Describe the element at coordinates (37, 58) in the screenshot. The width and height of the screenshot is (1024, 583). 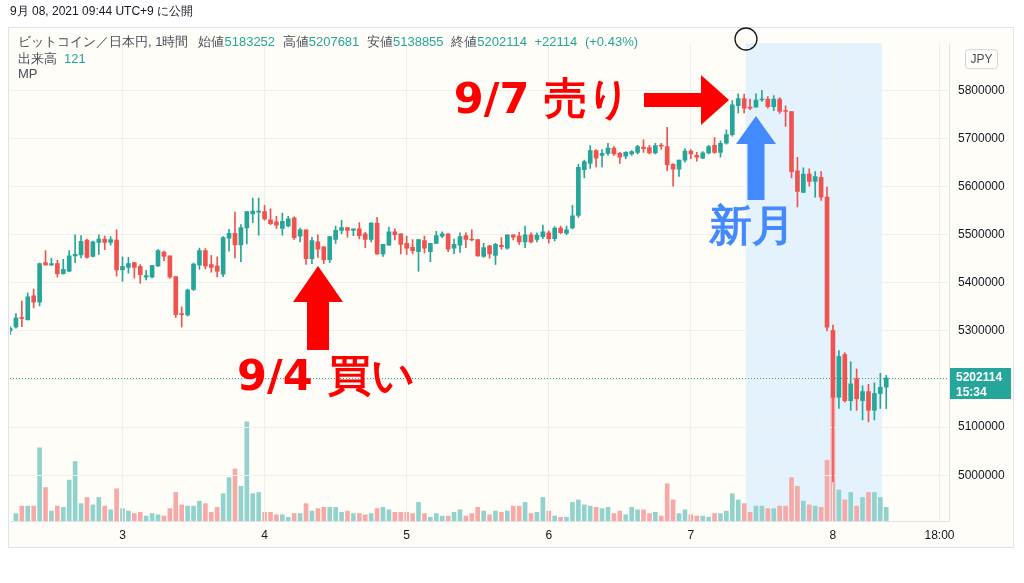
I see `chart-title: 出来高` at that location.